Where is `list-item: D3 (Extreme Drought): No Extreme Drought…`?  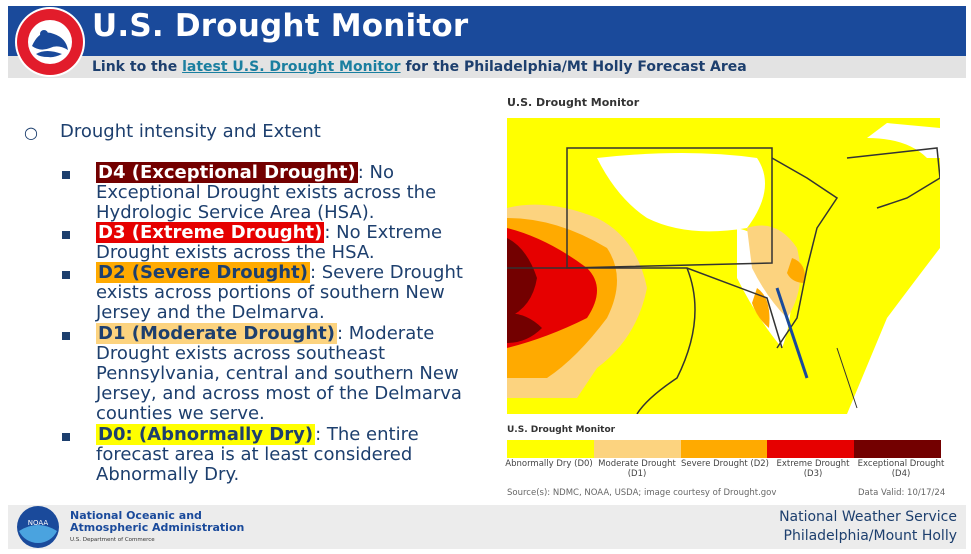 list-item: D3 (Extreme Drought): No Extreme Drought… is located at coordinates (286, 242).